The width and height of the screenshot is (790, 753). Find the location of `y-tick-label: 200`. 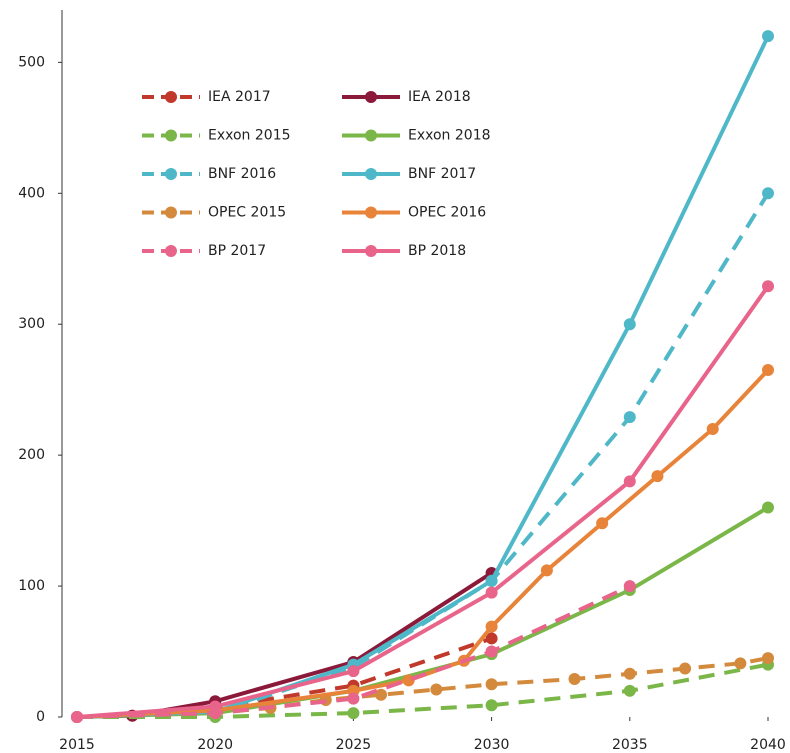

y-tick-label: 200 is located at coordinates (31, 455).